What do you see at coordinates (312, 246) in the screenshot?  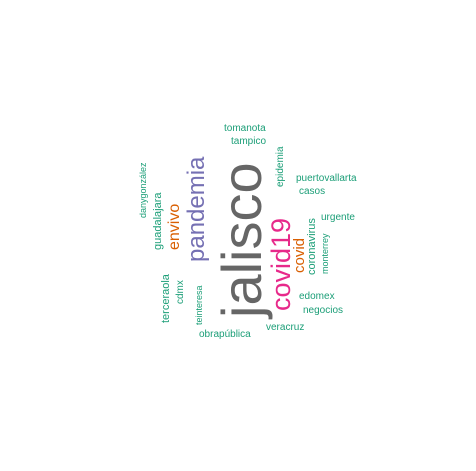 I see `word-coronavirus: coronavirus` at bounding box center [312, 246].